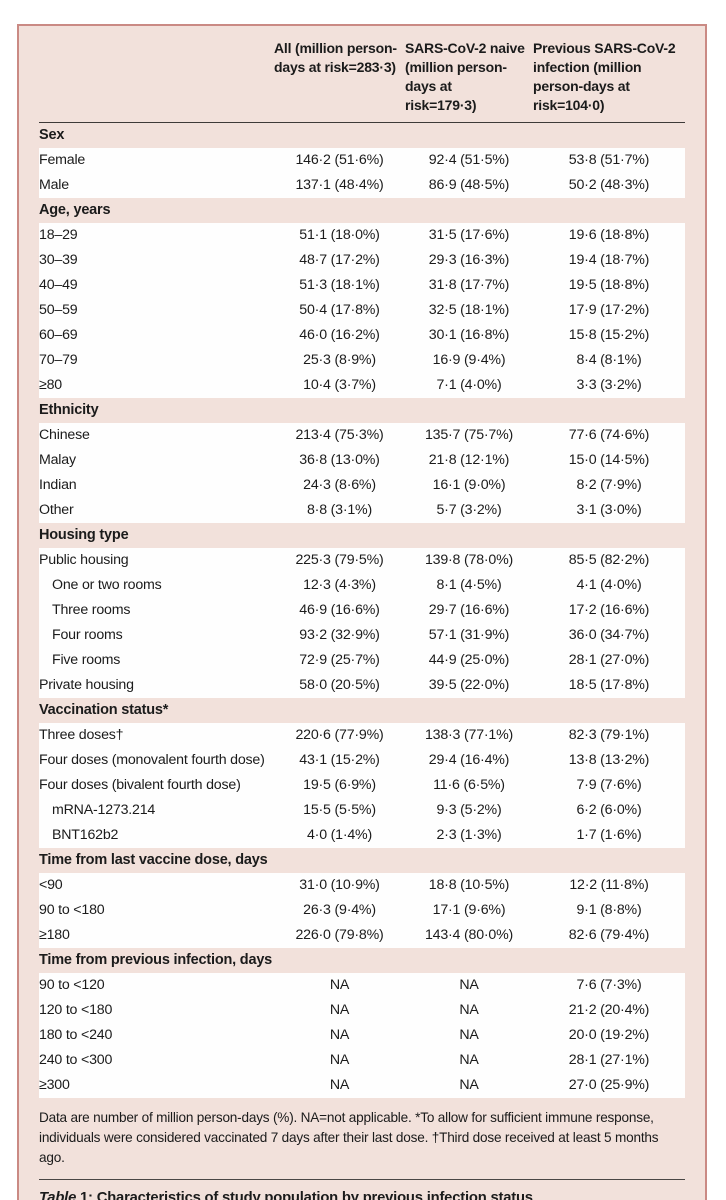 Image resolution: width=726 pixels, height=1200 pixels. What do you see at coordinates (54, 935) in the screenshot?
I see `row-label: ≥180` at bounding box center [54, 935].